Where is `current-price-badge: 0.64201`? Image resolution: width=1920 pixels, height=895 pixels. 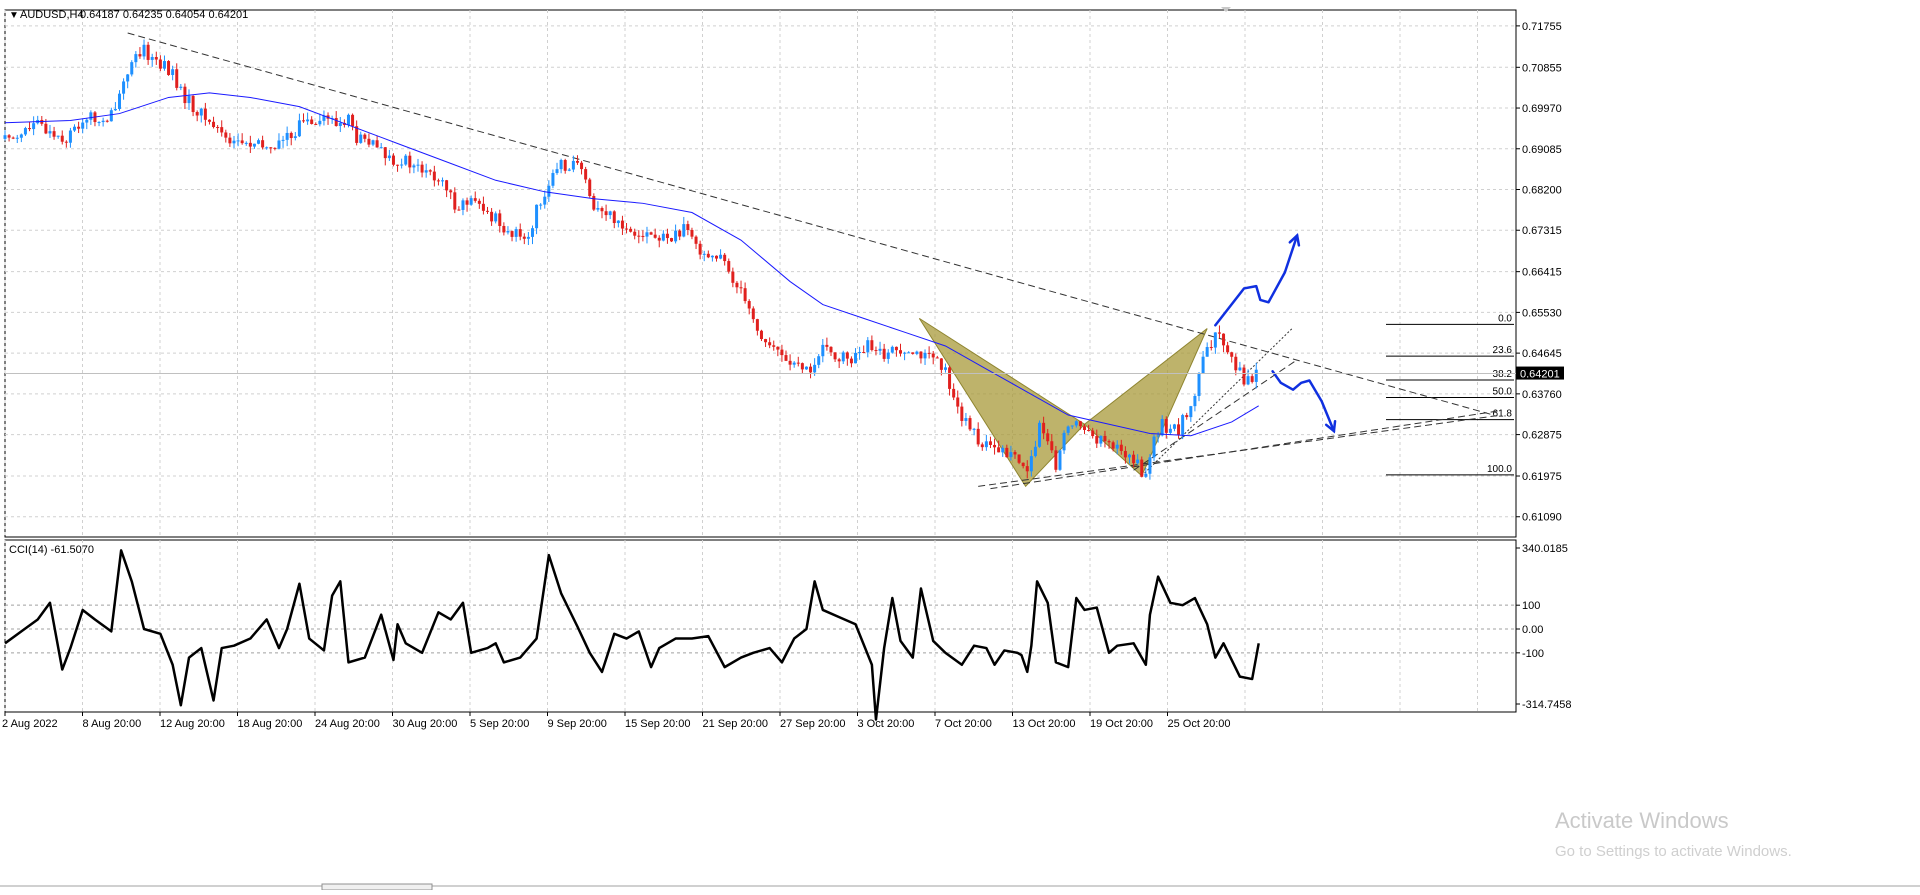
current-price-badge: 0.64201 is located at coordinates (1540, 373).